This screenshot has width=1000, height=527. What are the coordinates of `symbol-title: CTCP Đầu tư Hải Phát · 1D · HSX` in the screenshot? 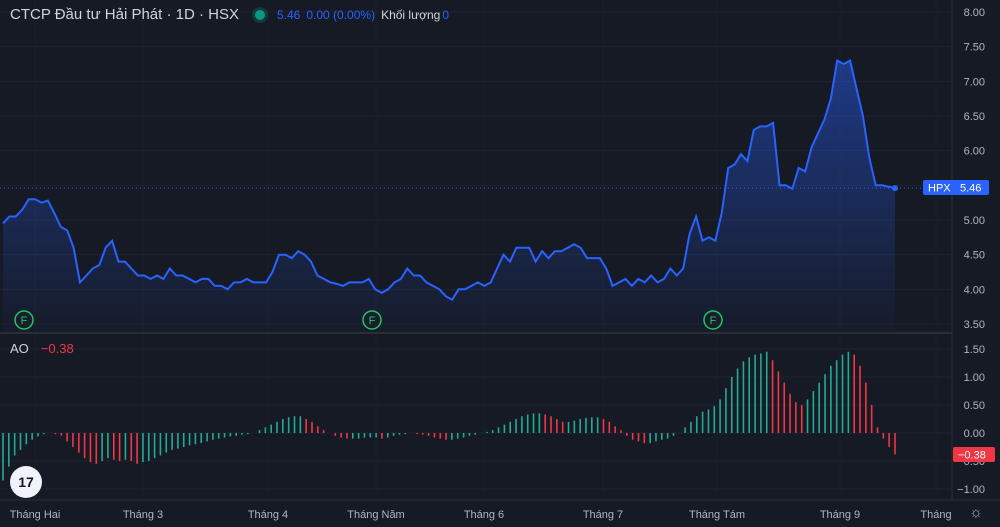 It's located at (124, 14).